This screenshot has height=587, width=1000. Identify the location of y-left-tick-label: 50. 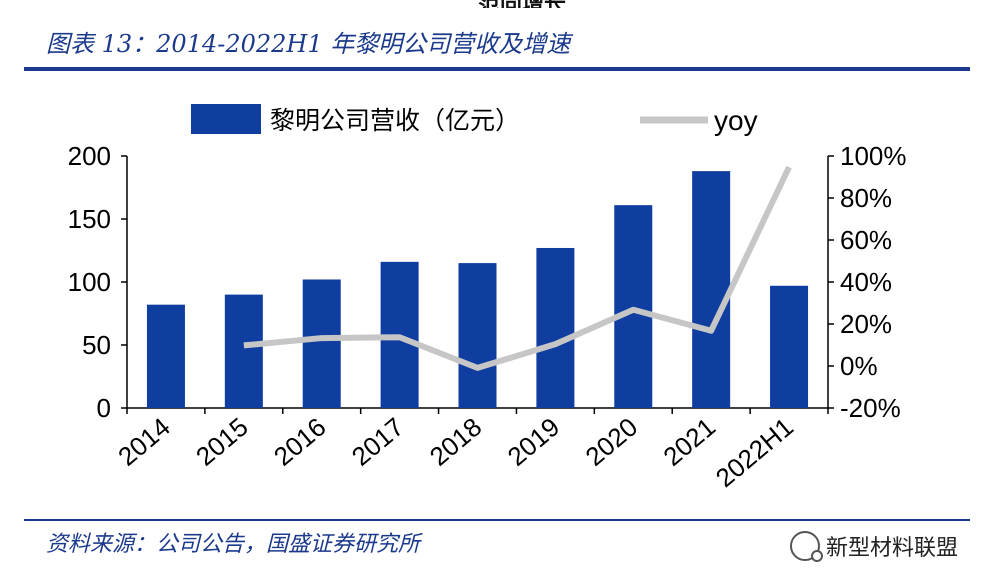
(96, 345).